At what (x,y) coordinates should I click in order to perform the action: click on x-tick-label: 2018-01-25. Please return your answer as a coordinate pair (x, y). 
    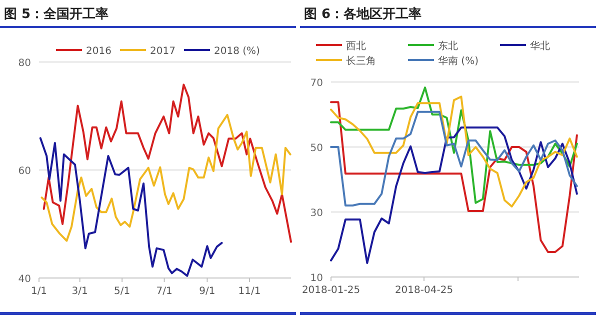
    Looking at the image, I should click on (331, 290).